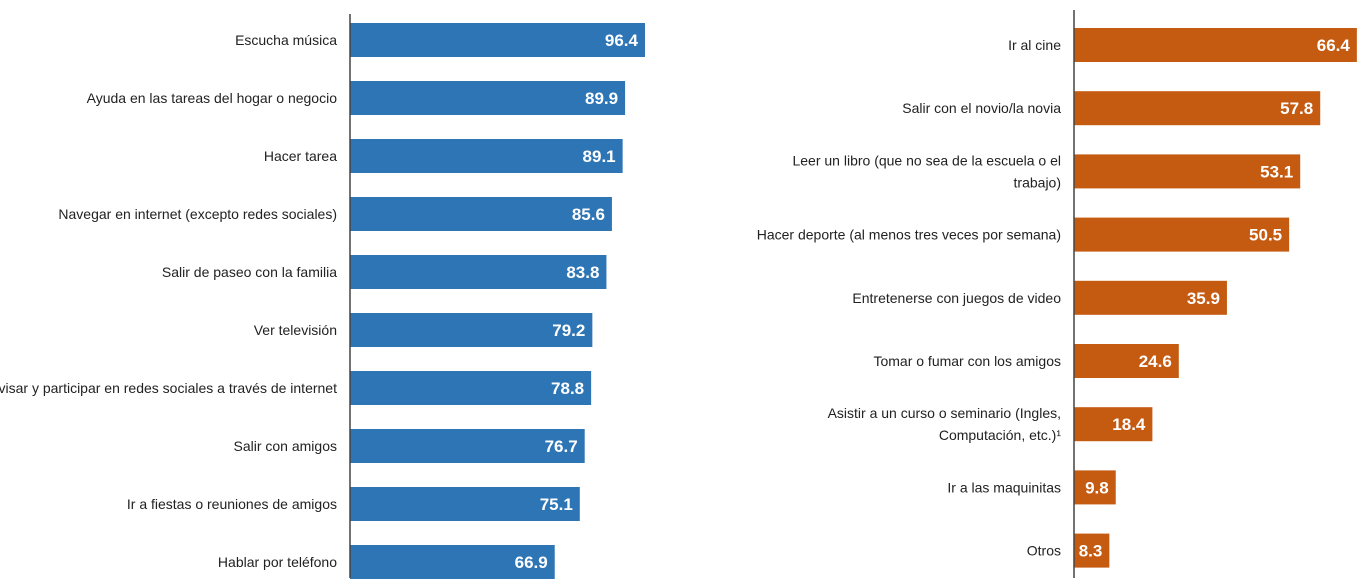 This screenshot has height=585, width=1359. I want to click on left-category-label-2: Hacer tarea, so click(300, 156).